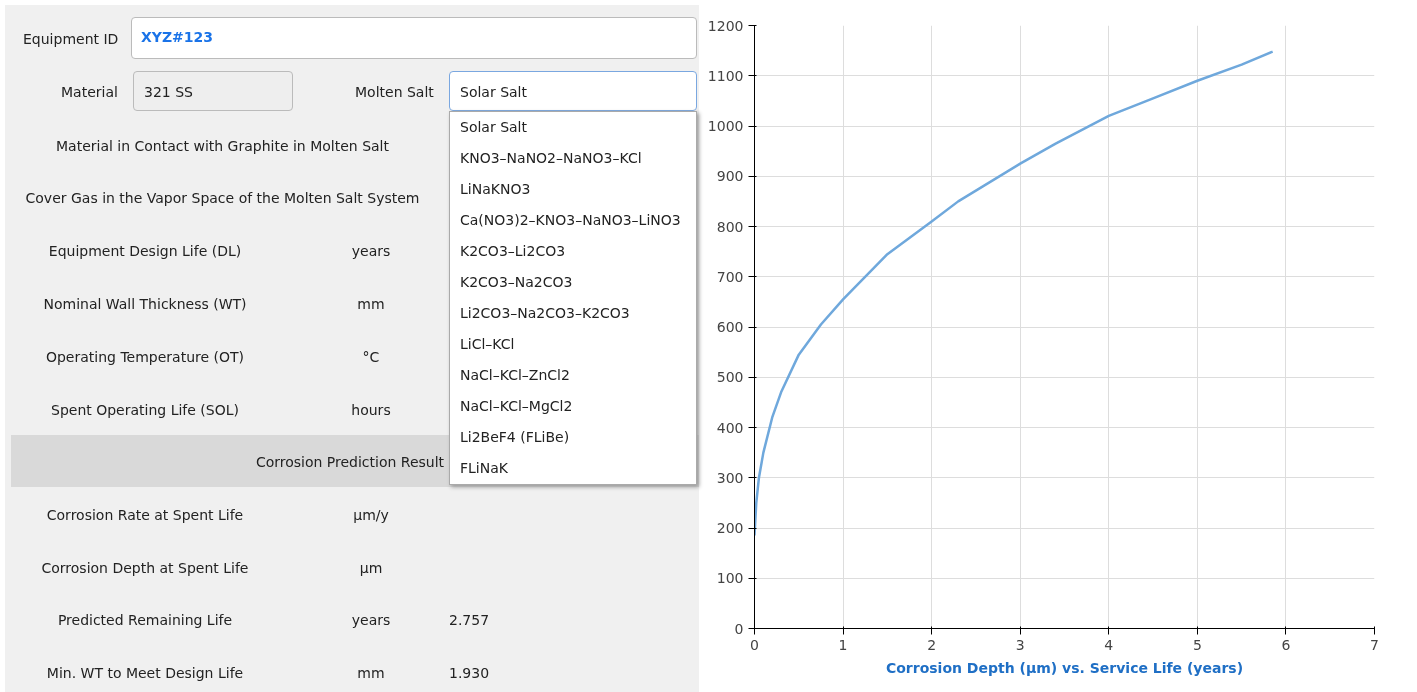 The width and height of the screenshot is (1417, 692). What do you see at coordinates (145, 568) in the screenshot?
I see `text: Corrosion Depth at Spent Life` at bounding box center [145, 568].